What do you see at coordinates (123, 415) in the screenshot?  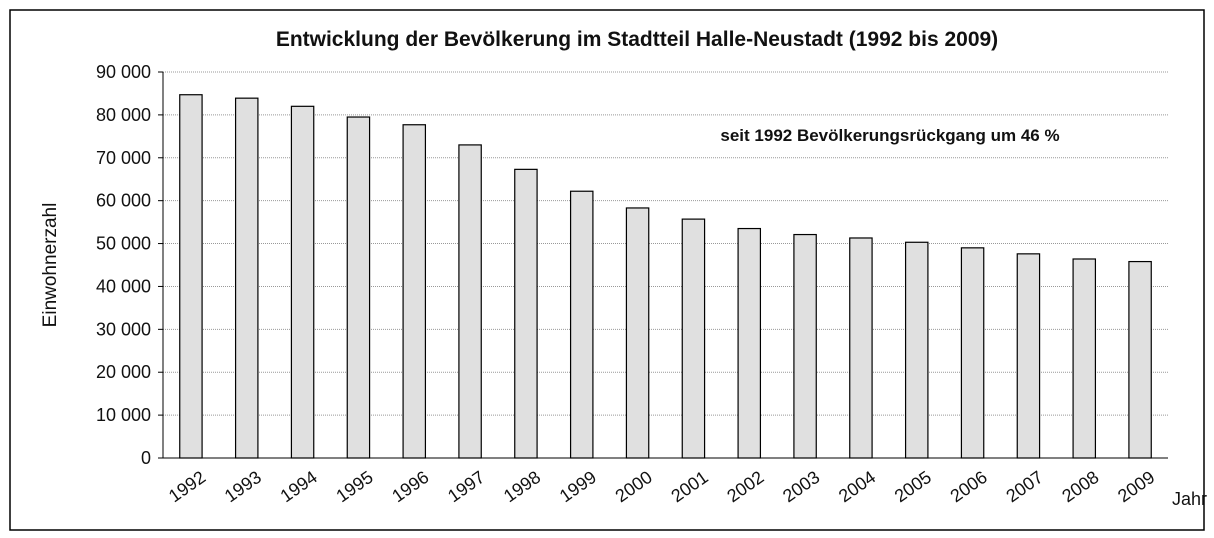 I see `y-tick-label: 10 000` at bounding box center [123, 415].